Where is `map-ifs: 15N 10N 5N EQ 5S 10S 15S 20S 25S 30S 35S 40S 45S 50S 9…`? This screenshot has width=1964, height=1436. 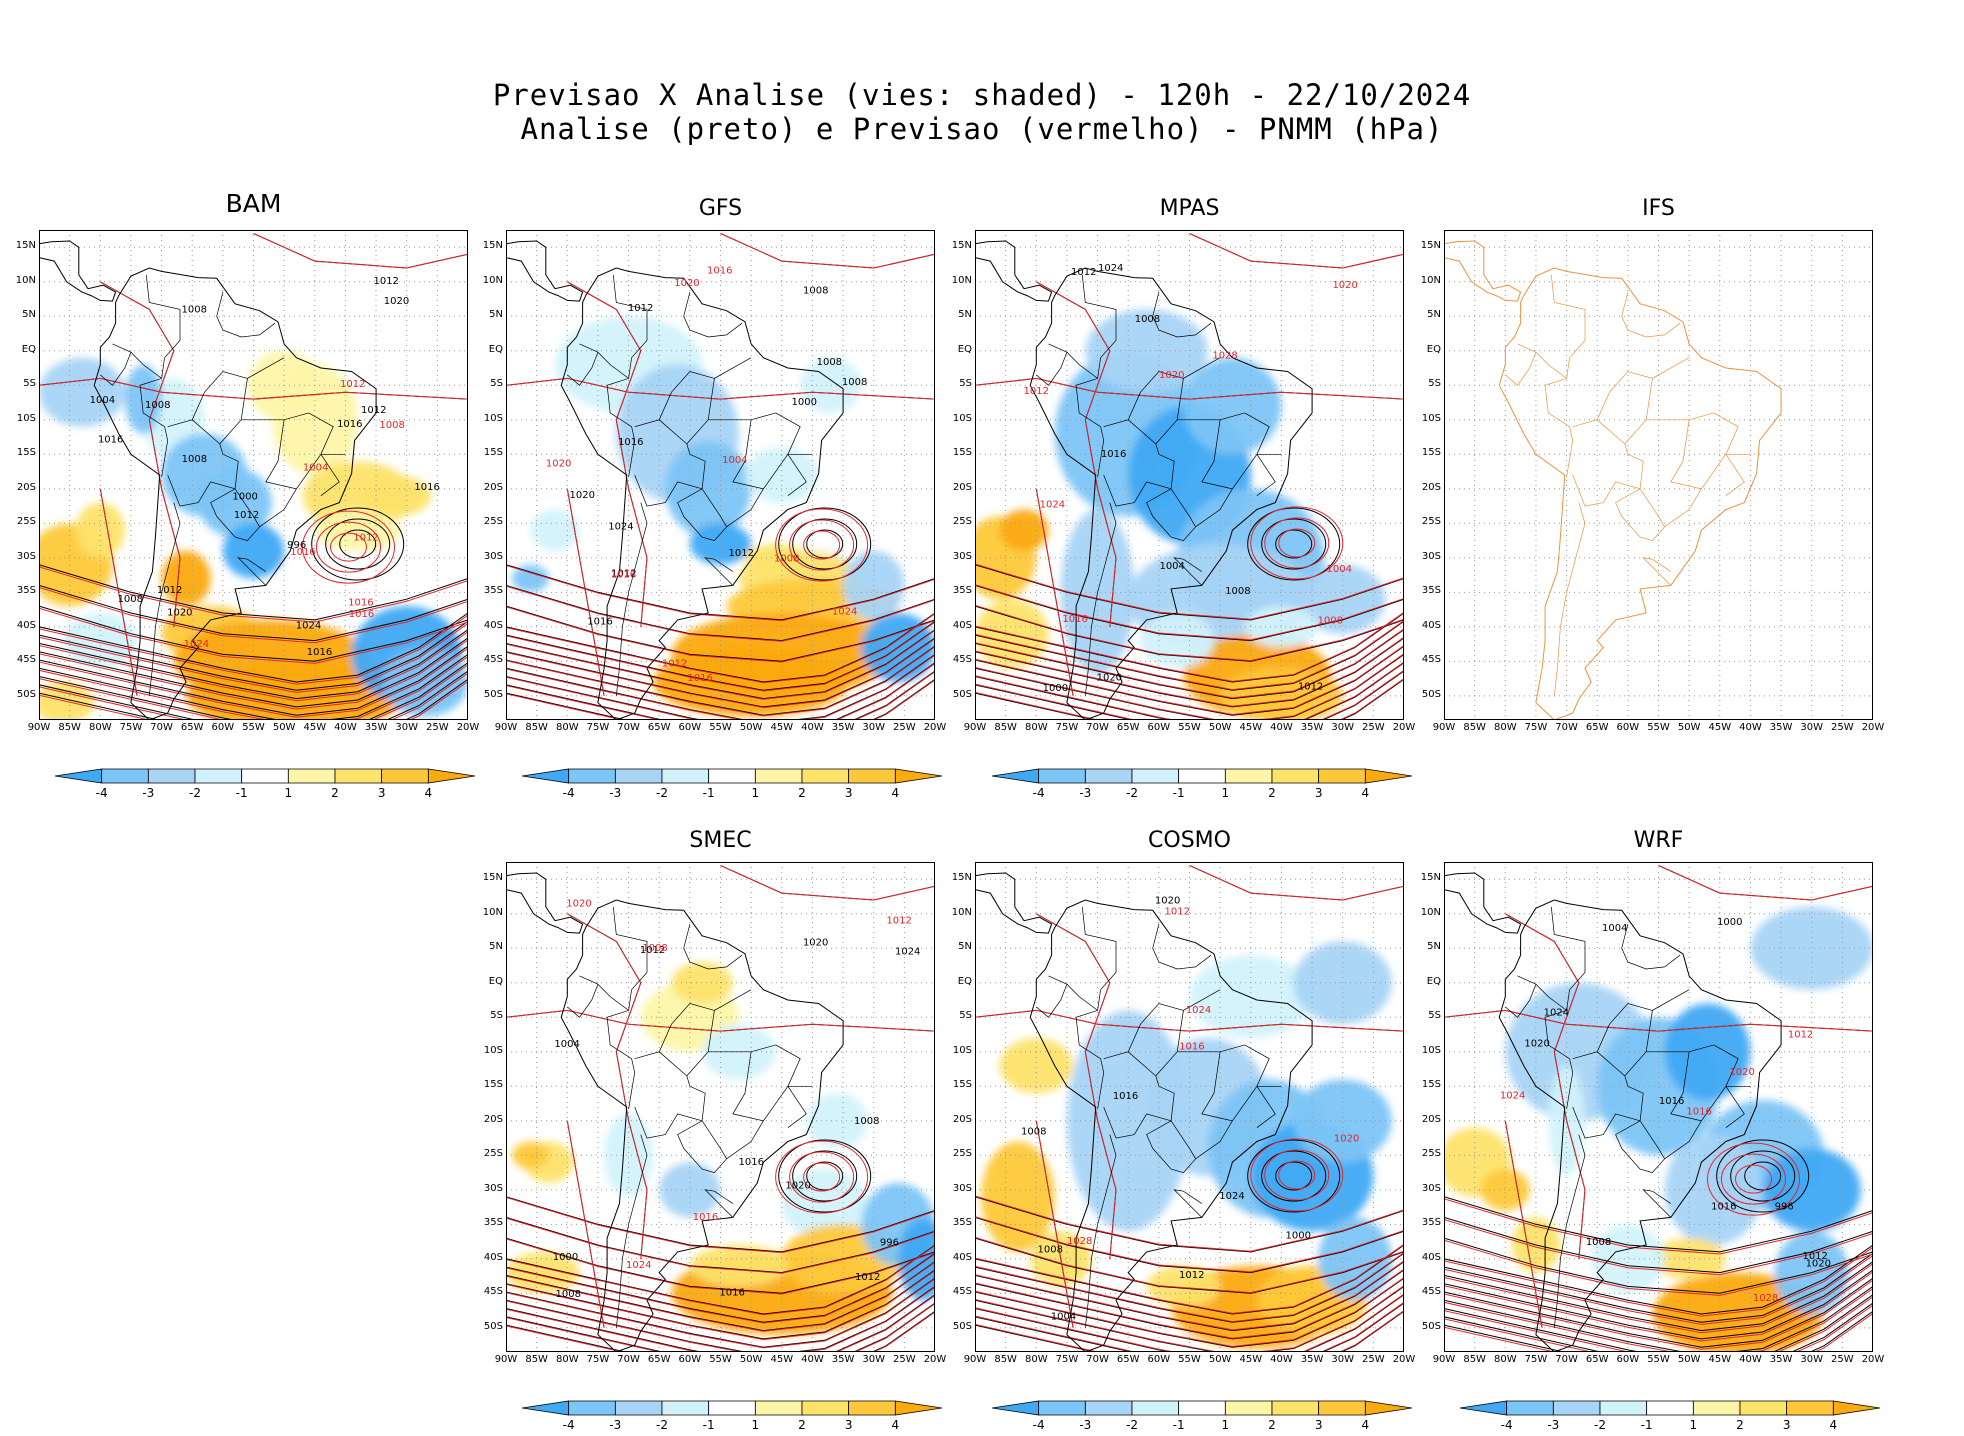 map-ifs: 15N 10N 5N EQ 5S 10S 15S 20S 25S 30S 35S 40S 45S 50S 9… is located at coordinates (1652, 481).